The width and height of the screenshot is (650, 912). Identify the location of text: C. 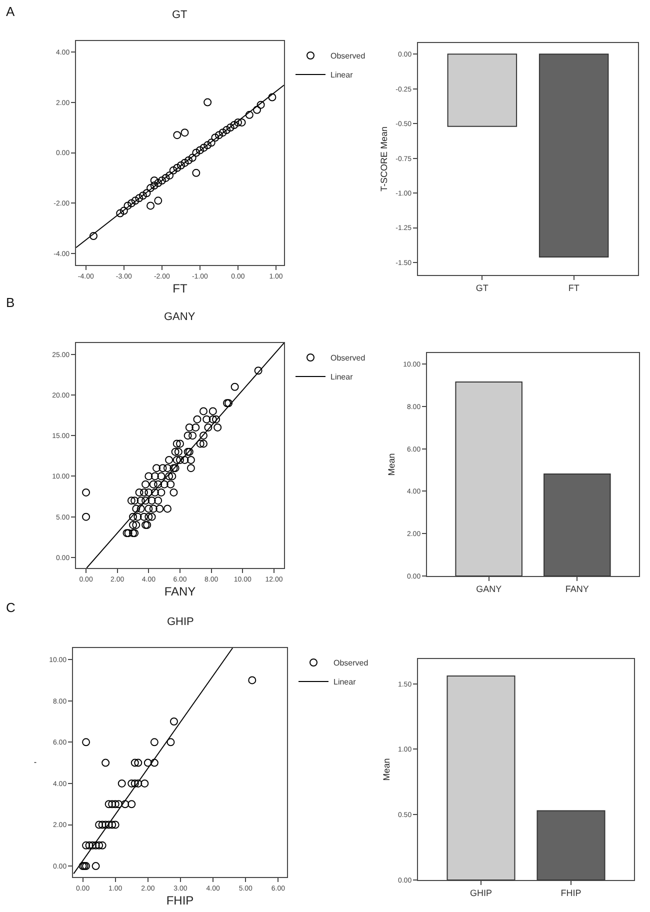
(11, 607).